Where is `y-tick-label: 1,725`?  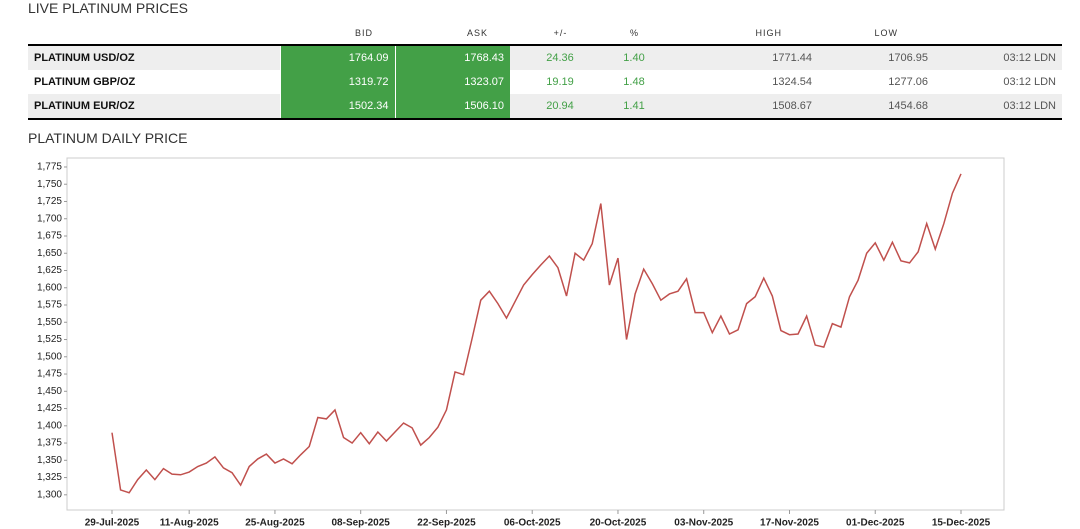
y-tick-label: 1,725 is located at coordinates (49, 201).